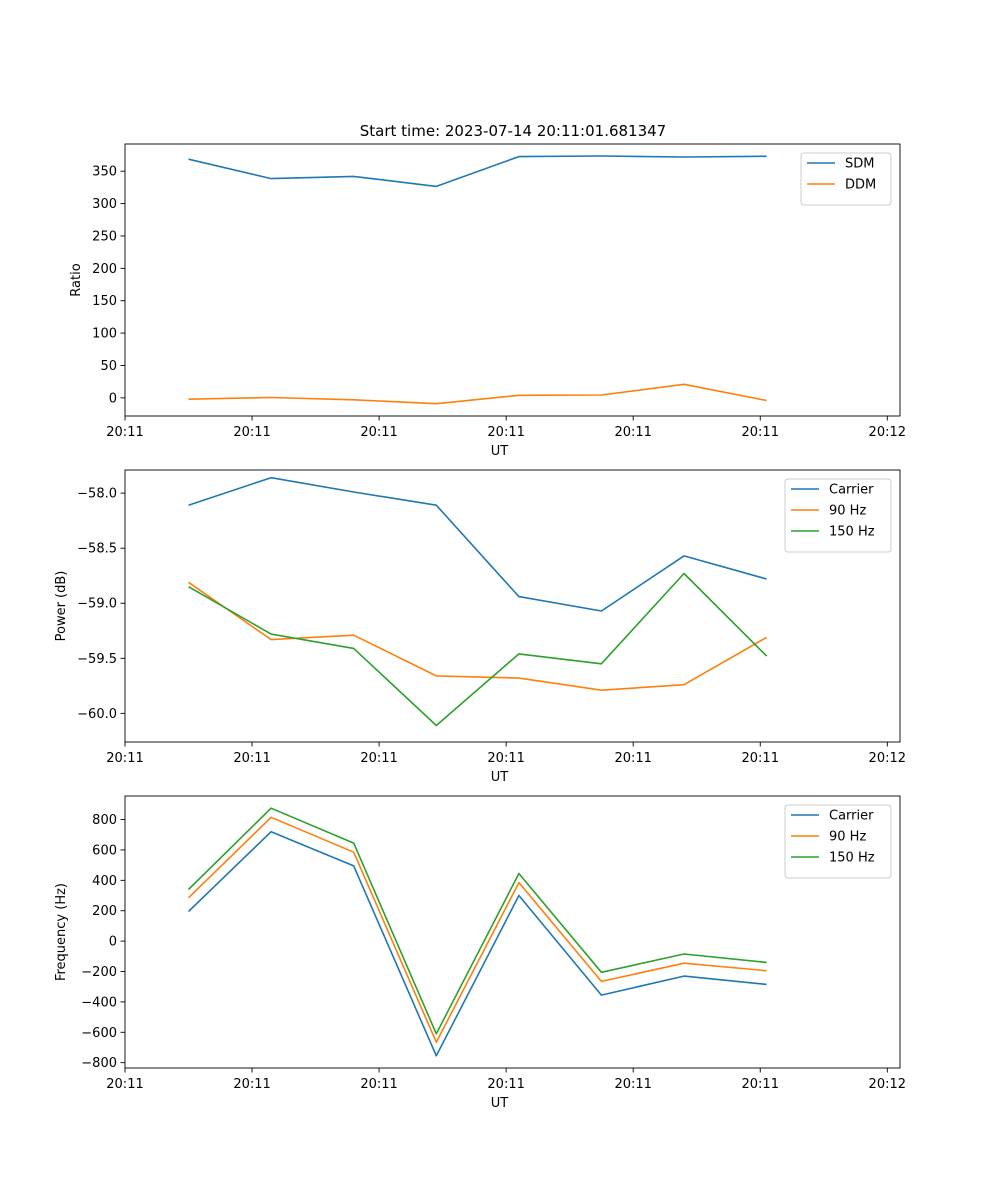 The image size is (1000, 1200). What do you see at coordinates (108, 366) in the screenshot?
I see `y-tick-label: 50` at bounding box center [108, 366].